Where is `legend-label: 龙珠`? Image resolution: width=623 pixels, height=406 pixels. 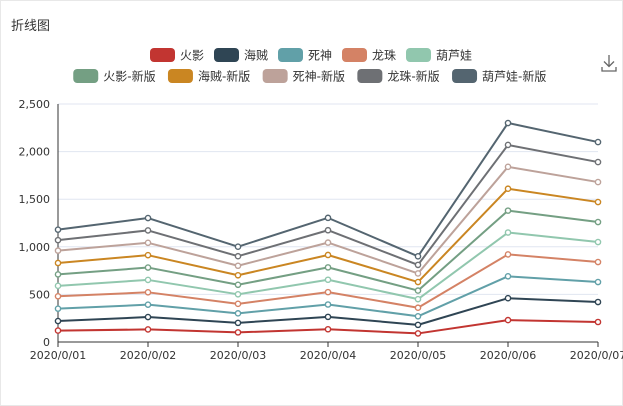 legend-label: 龙珠 is located at coordinates (384, 56).